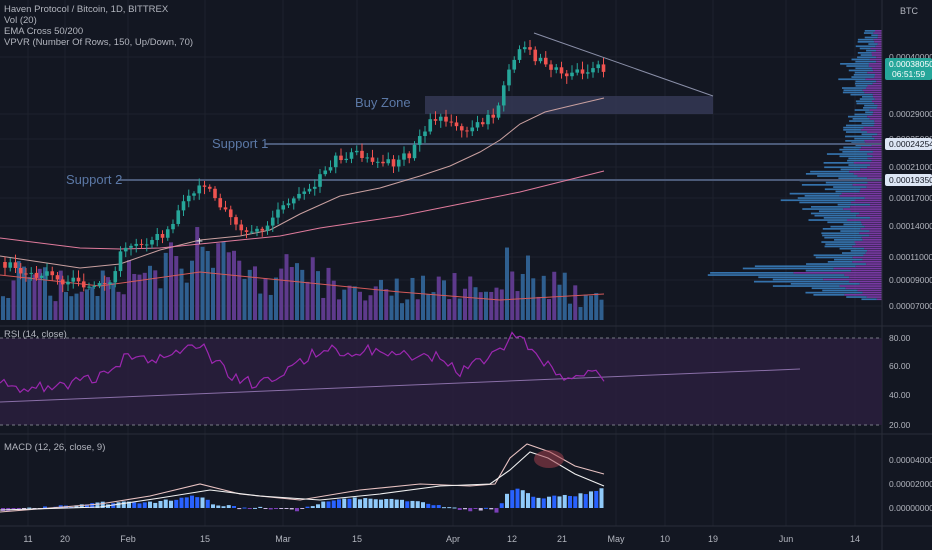 This screenshot has width=932, height=550. I want to click on macd-axis: 0.00004000 0.00002000 0.00000000, so click(910, 484).